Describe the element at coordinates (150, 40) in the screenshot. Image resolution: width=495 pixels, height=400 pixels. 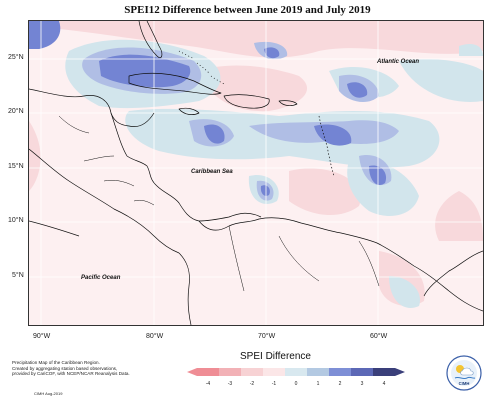
I see `florida-coast` at that location.